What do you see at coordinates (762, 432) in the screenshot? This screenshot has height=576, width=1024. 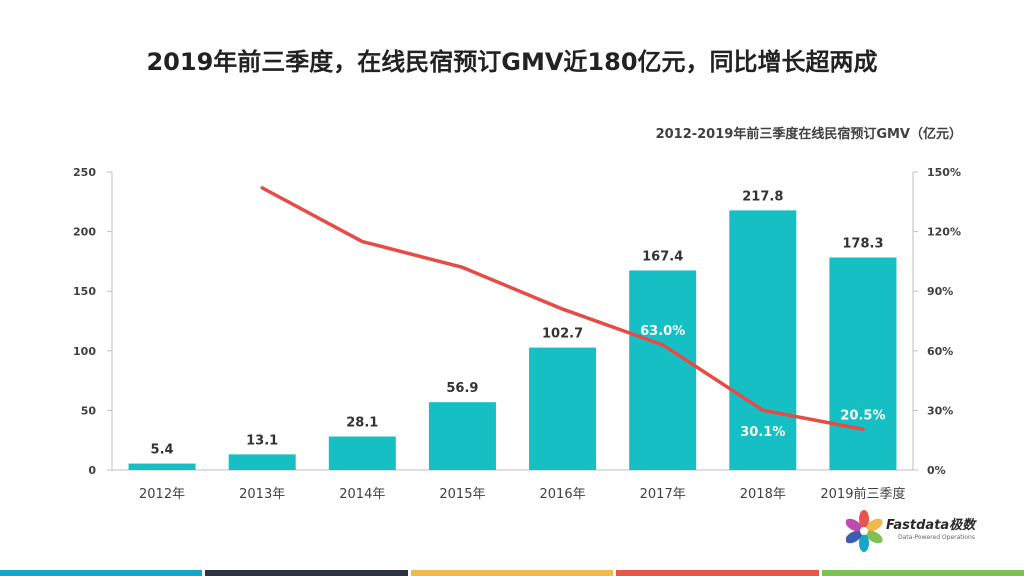 I see `growth-value-label: 30.1%` at bounding box center [762, 432].